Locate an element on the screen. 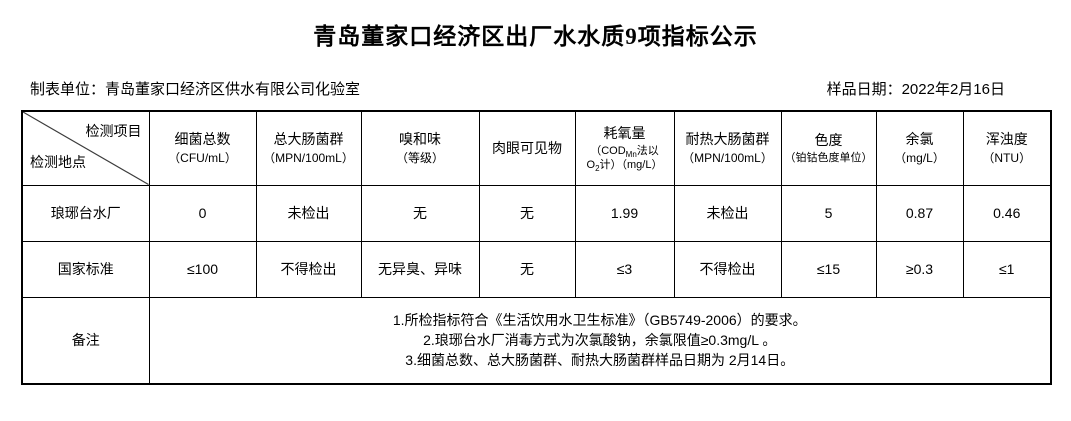 This screenshot has width=1071, height=421. sample-date-label: 样品日期：2022年2月16日 is located at coordinates (915, 89).